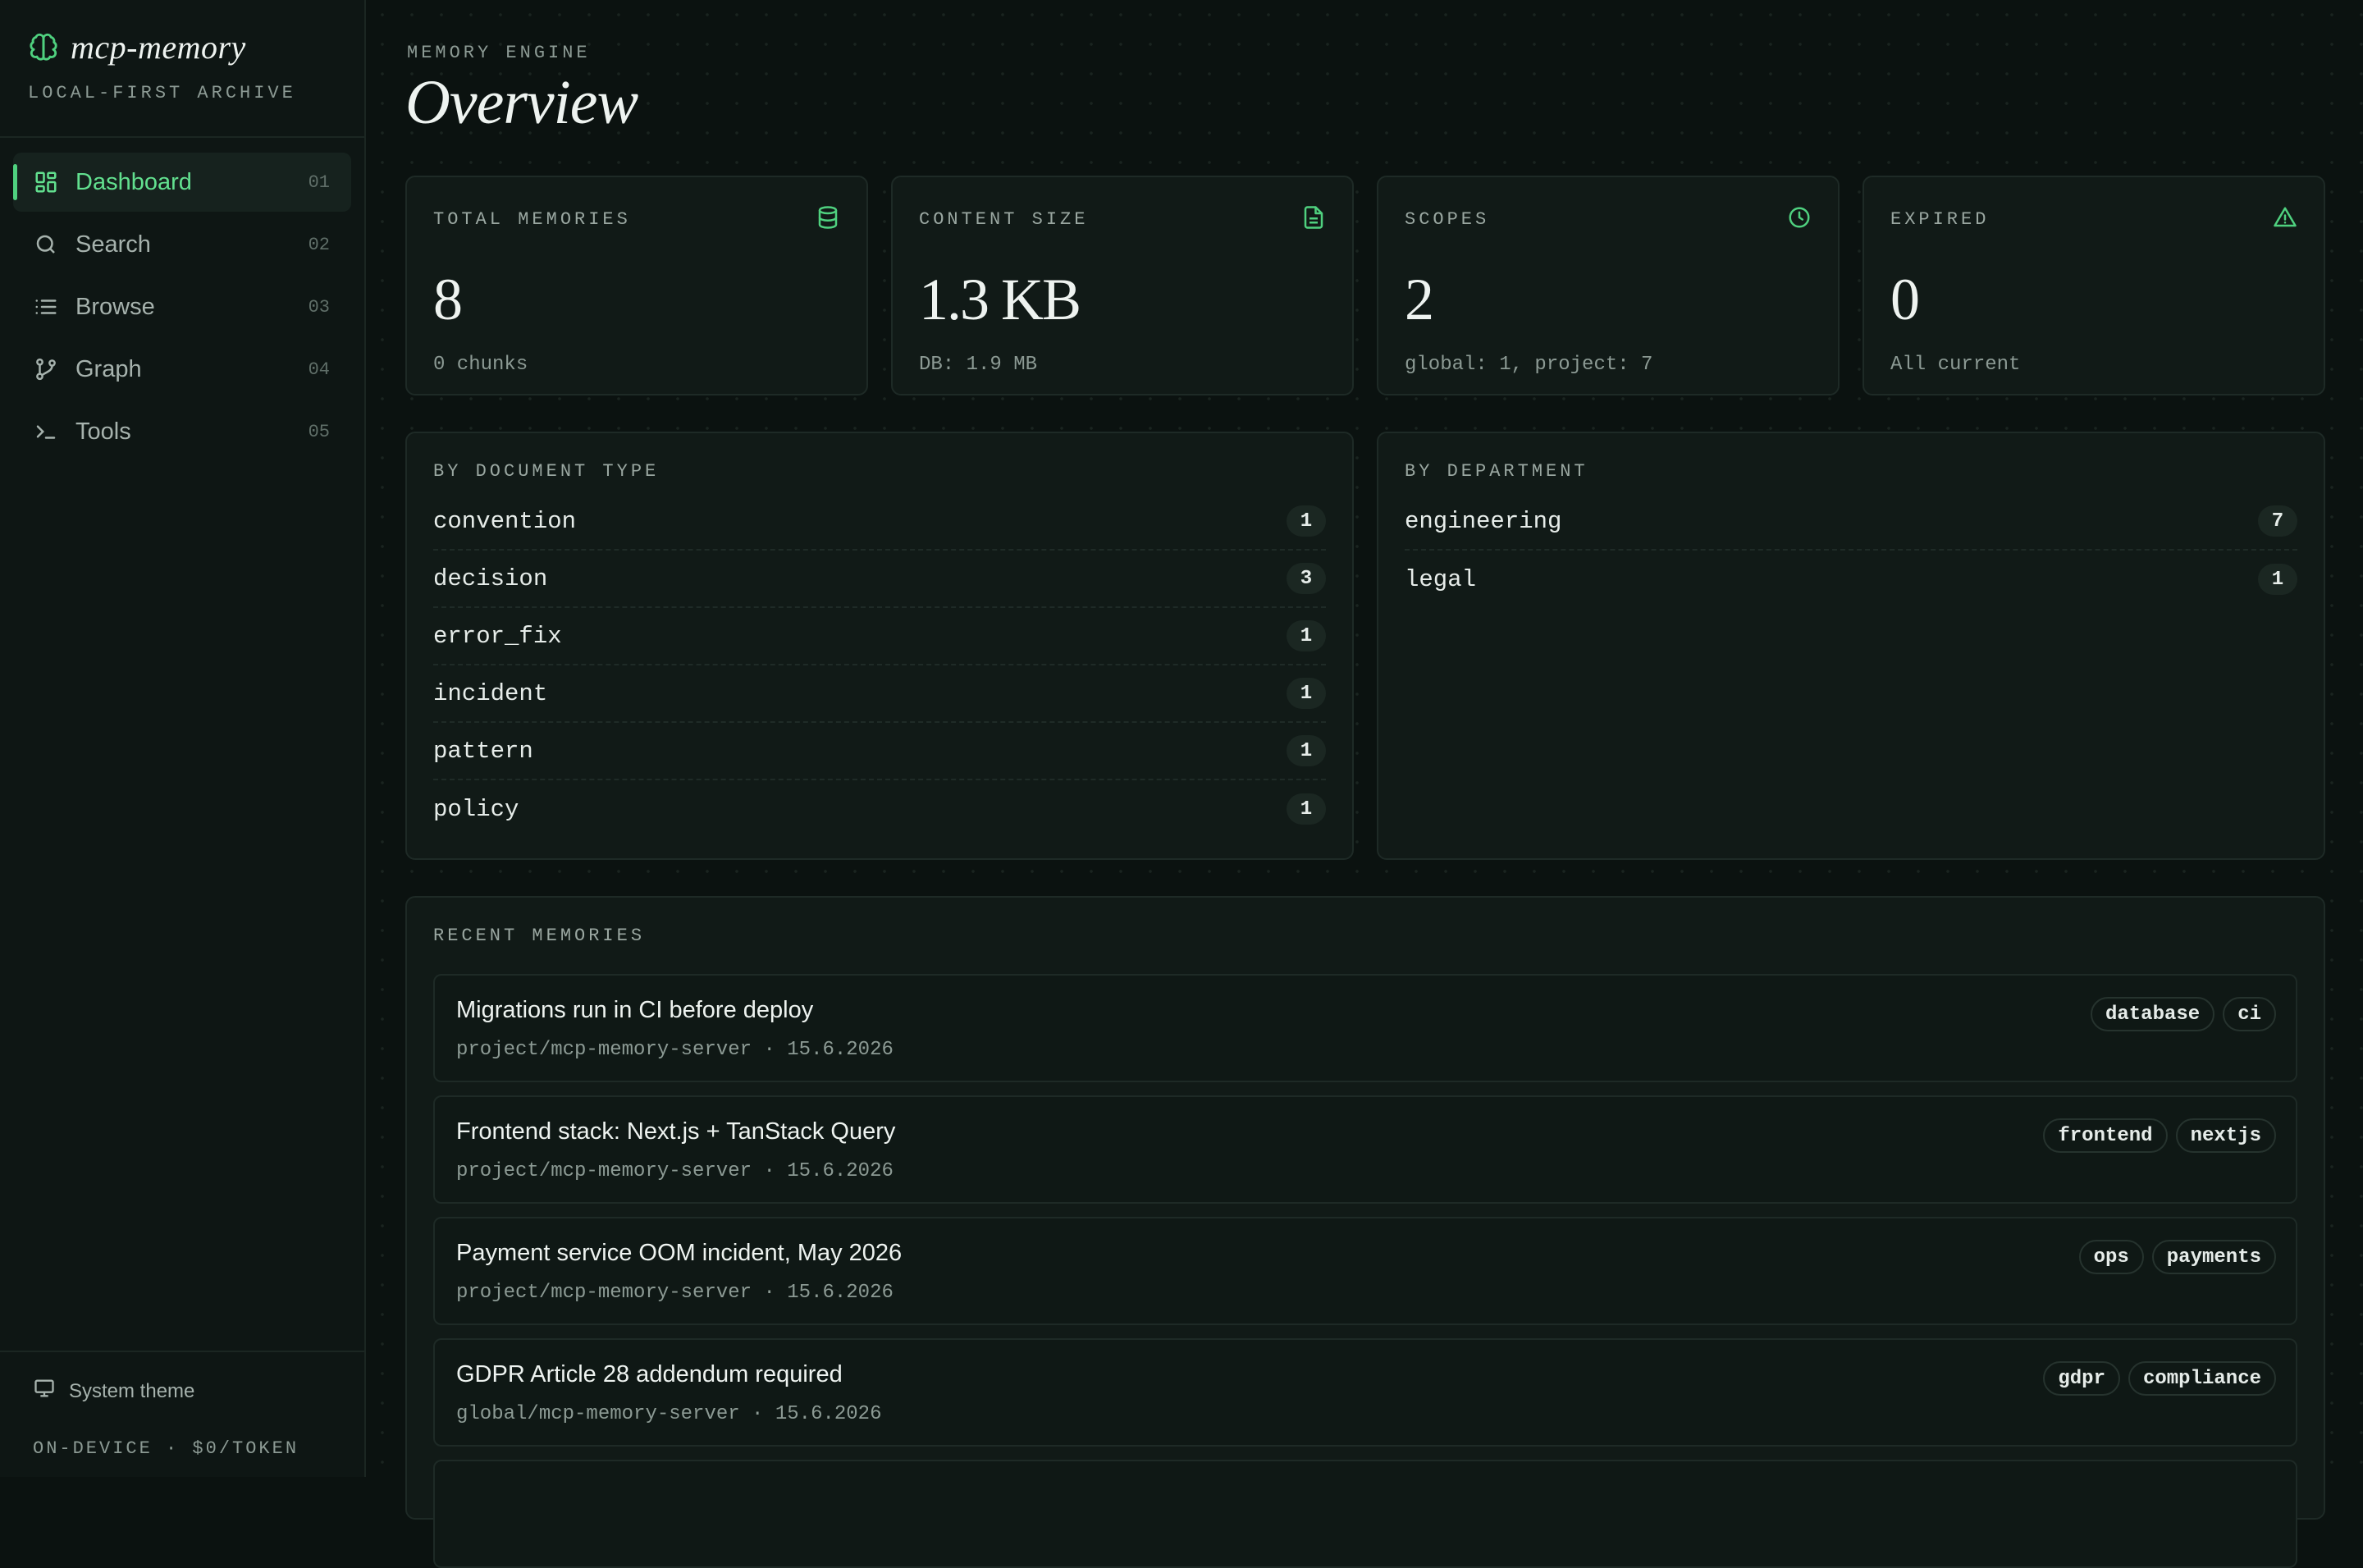 This screenshot has height=1568, width=2363. I want to click on row-label: error_fix, so click(497, 636).